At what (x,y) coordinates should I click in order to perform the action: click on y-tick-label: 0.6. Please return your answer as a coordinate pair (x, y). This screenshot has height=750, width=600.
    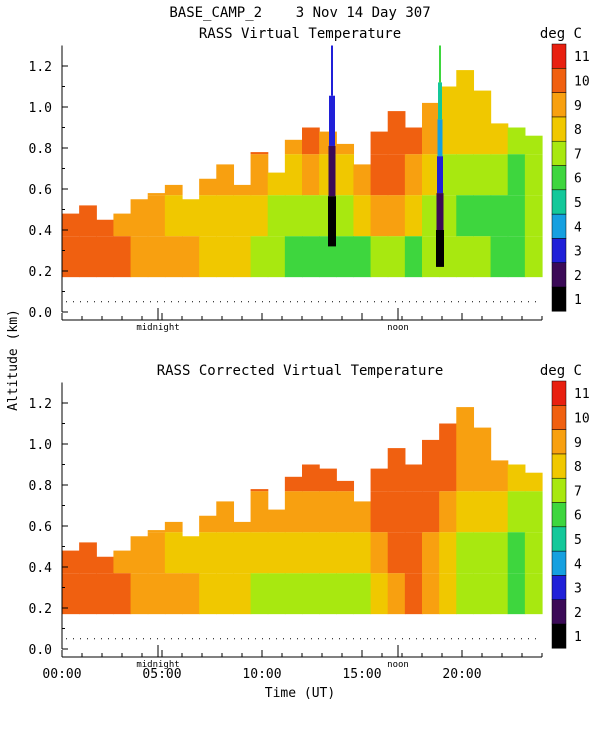
    Looking at the image, I should click on (40, 190).